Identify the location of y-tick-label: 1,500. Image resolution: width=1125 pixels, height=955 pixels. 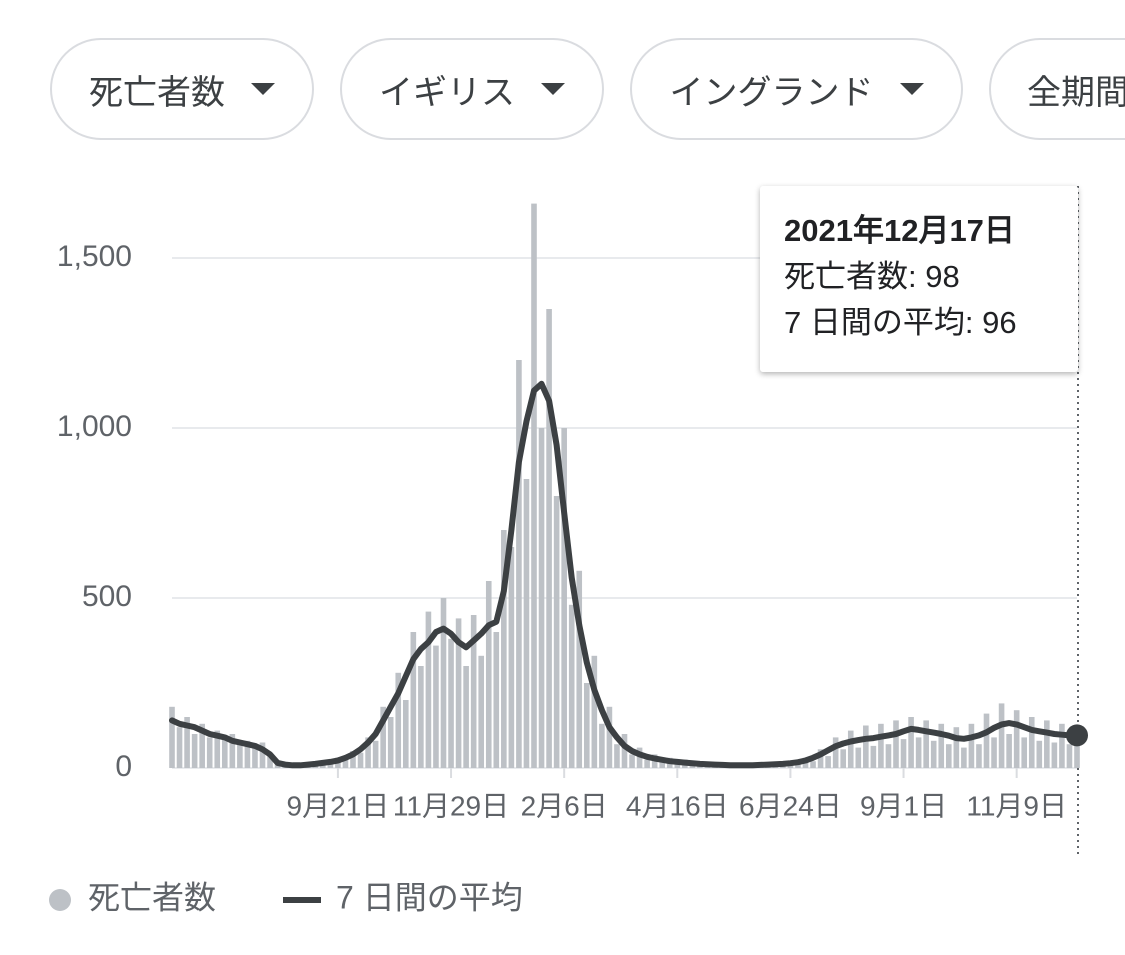
(94, 256).